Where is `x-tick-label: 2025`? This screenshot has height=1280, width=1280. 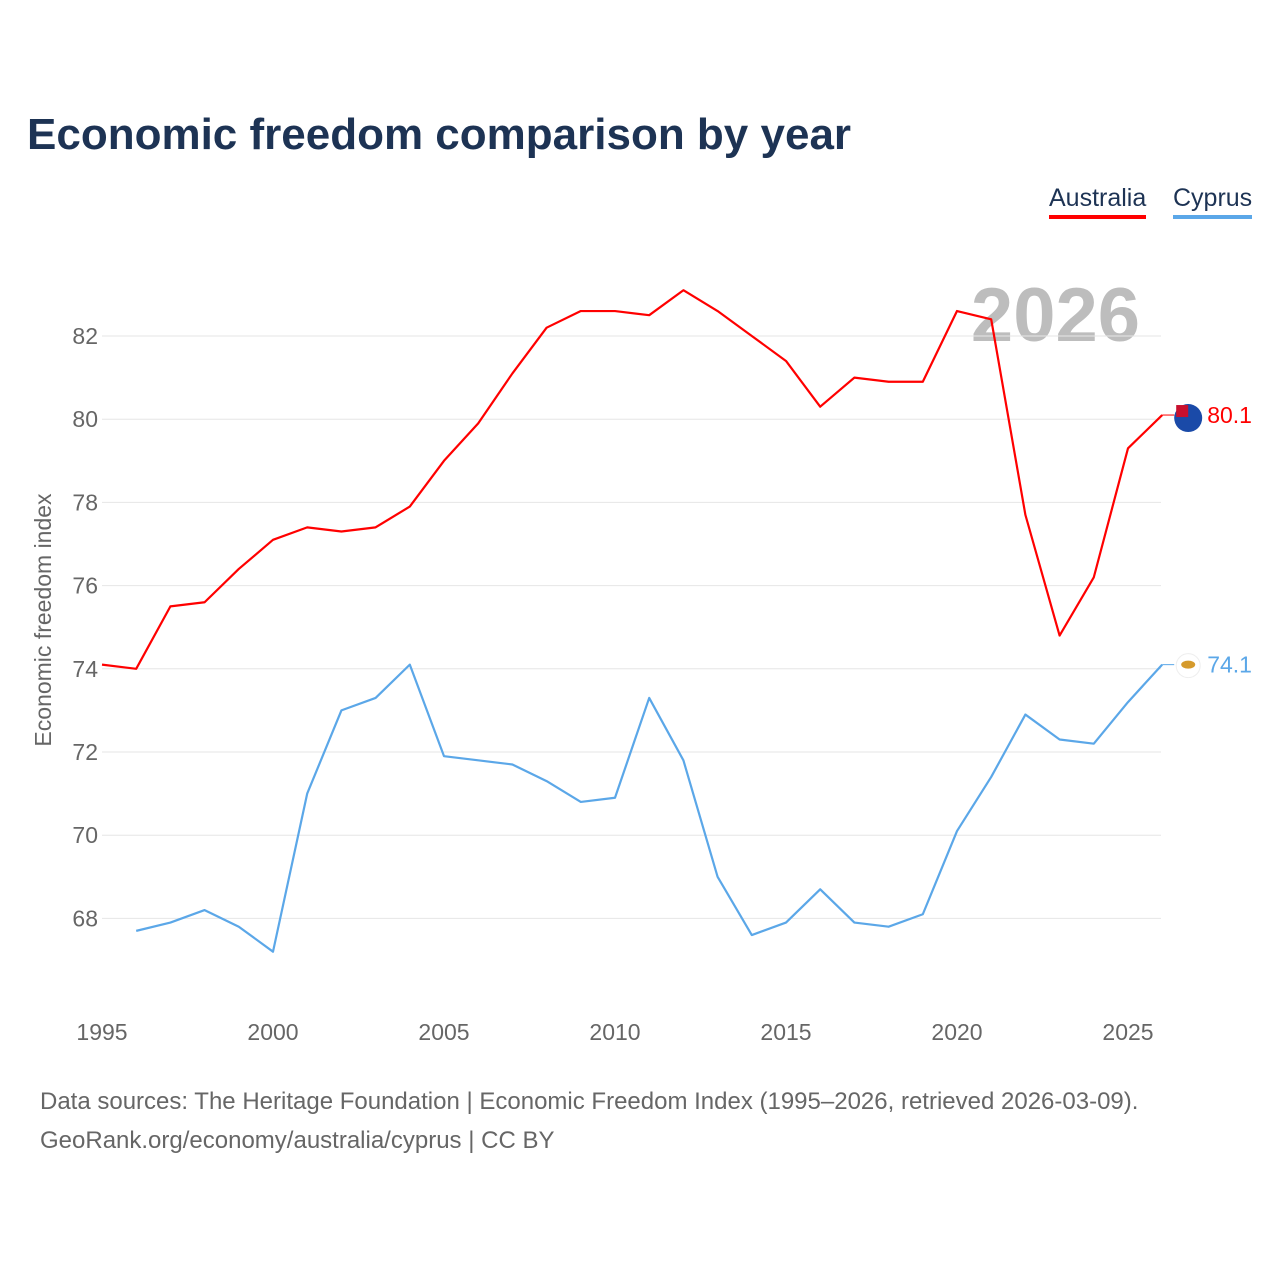
x-tick-label: 2025 is located at coordinates (1127, 1032).